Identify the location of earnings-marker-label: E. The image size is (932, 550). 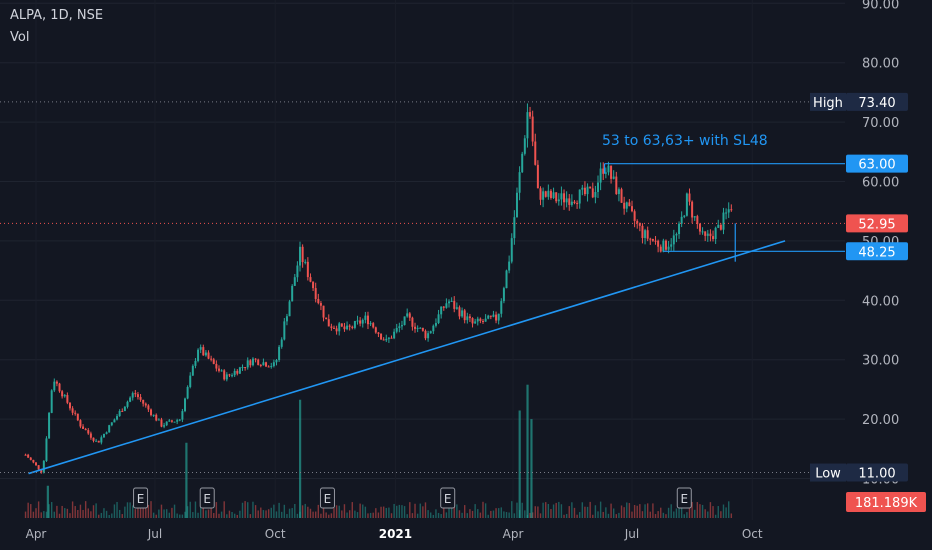
(684, 499).